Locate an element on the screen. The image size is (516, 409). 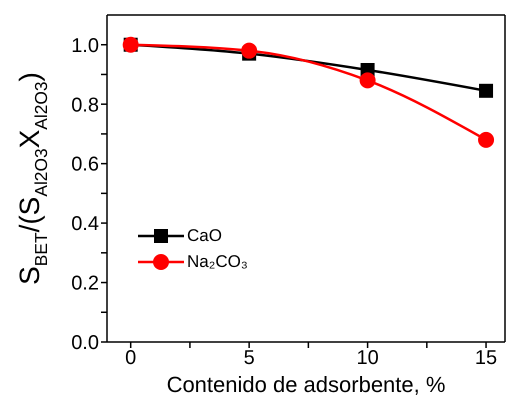
x-tick-label: 5 is located at coordinates (249, 358).